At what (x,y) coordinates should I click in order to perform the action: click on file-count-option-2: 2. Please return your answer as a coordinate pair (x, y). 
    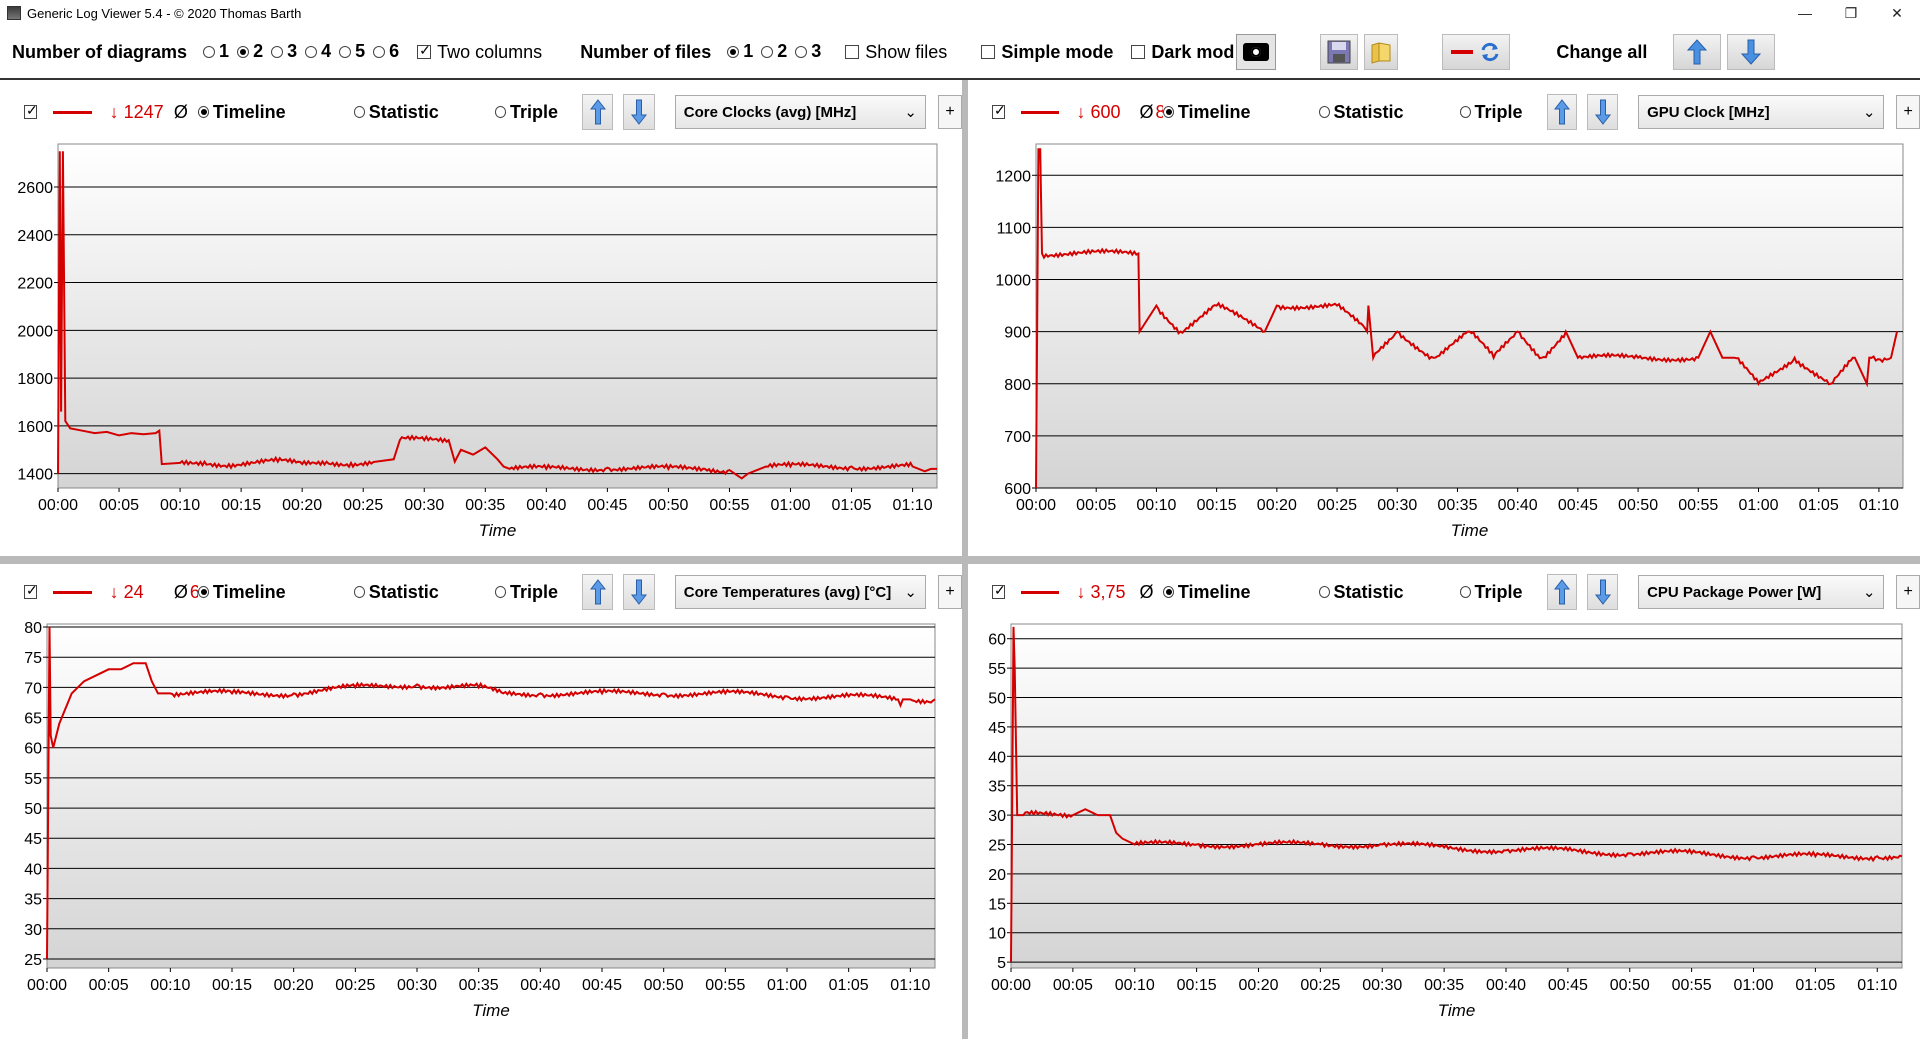
    Looking at the image, I should click on (770, 51).